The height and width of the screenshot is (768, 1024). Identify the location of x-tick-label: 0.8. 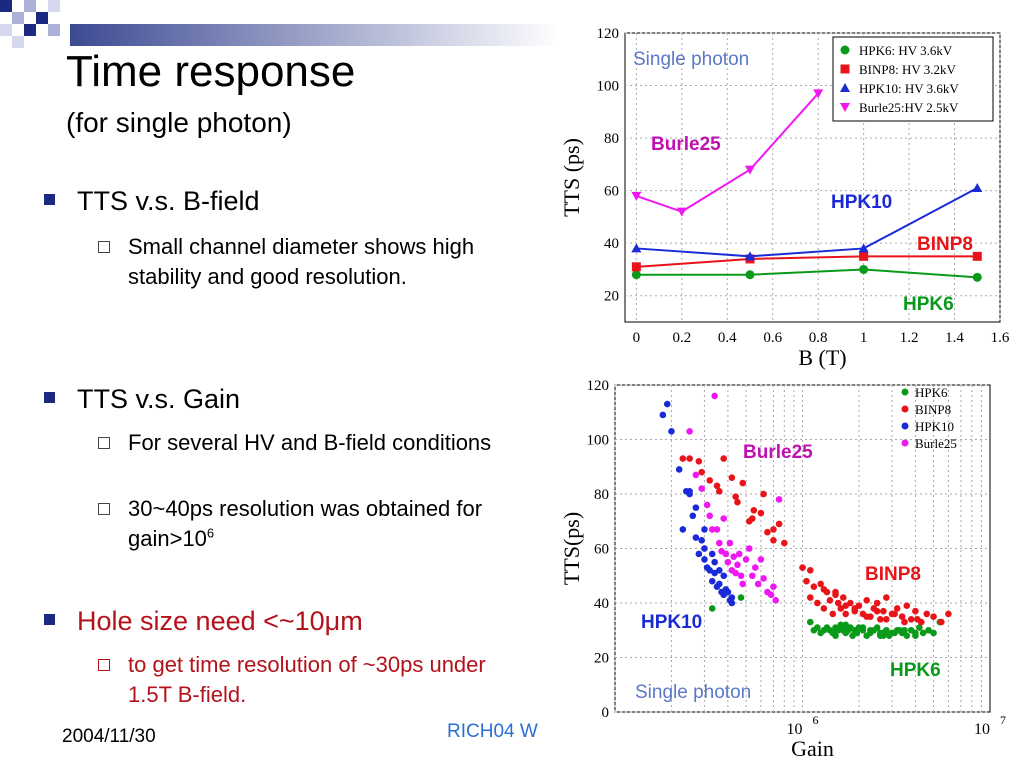
(818, 338).